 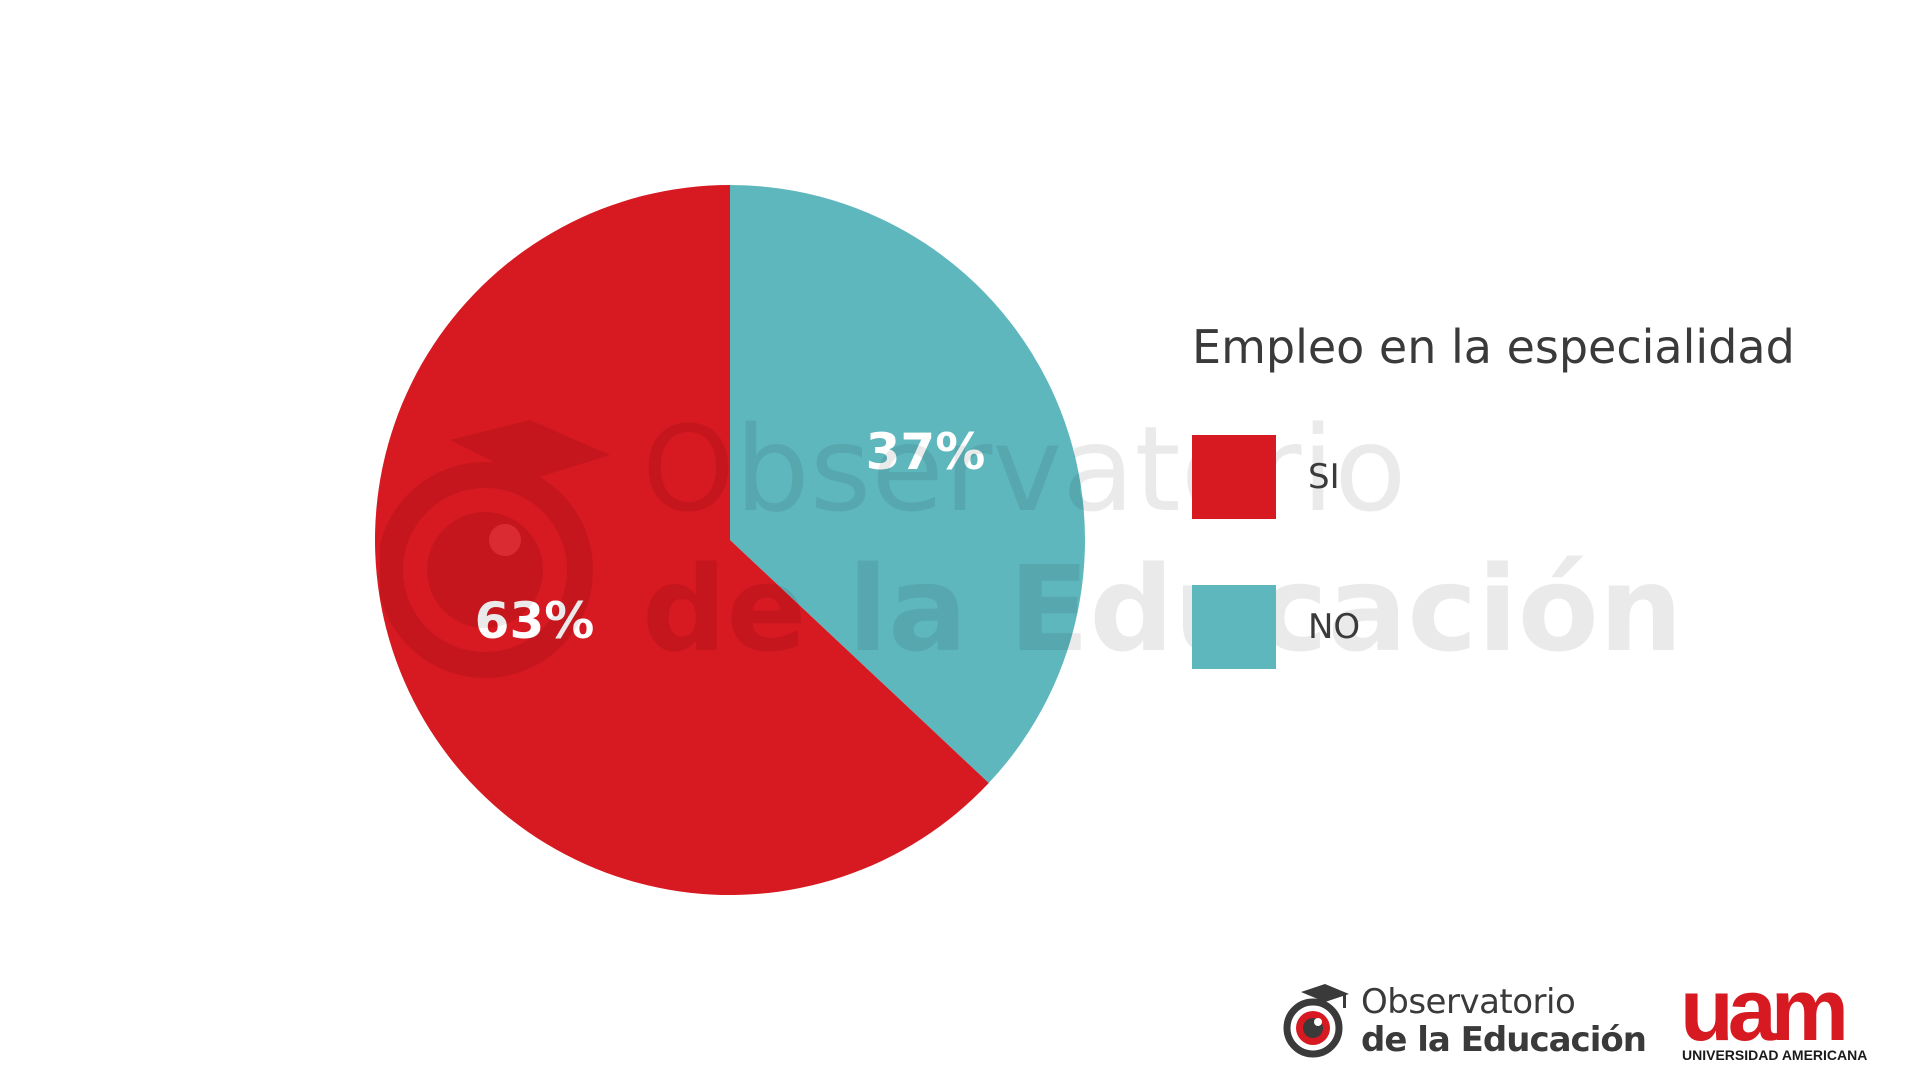 What do you see at coordinates (1324, 477) in the screenshot?
I see `legend-label-si: SI` at bounding box center [1324, 477].